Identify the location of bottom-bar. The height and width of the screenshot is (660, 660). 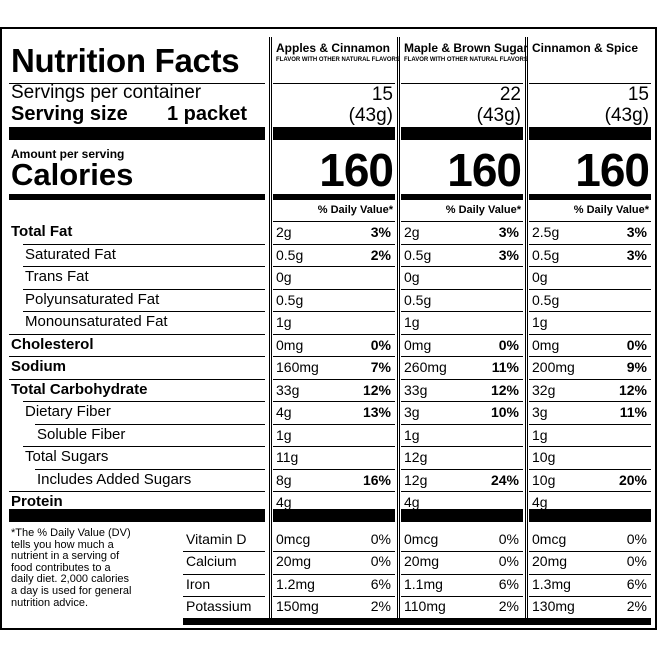
(417, 621).